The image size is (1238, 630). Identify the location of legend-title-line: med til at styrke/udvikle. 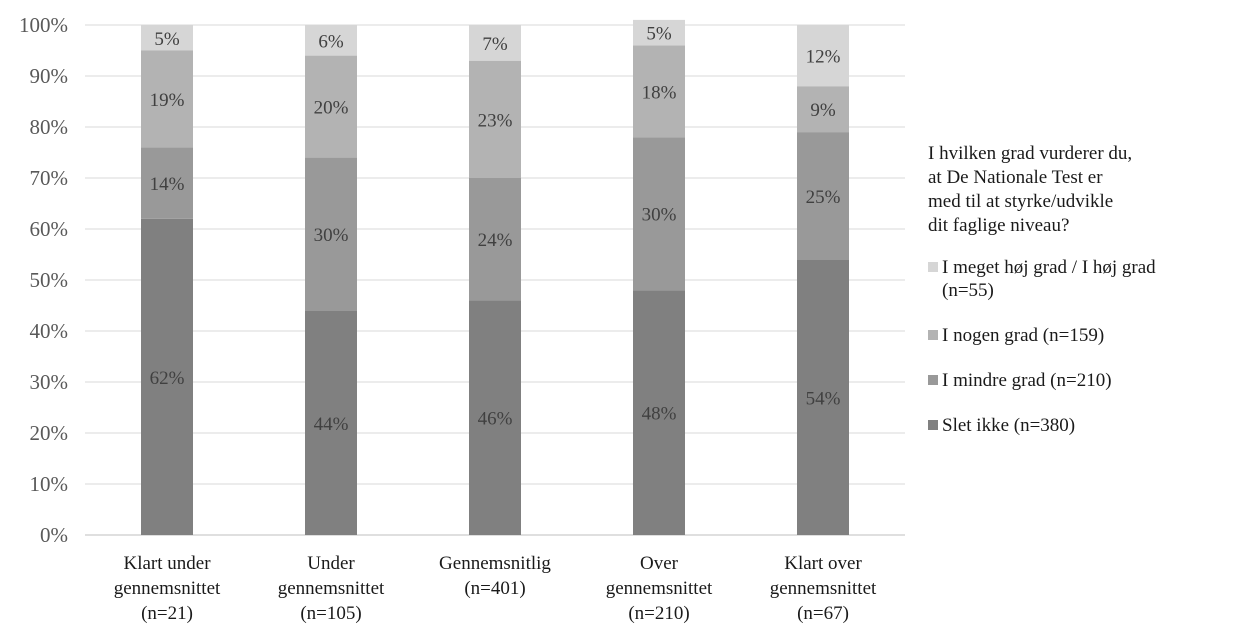
(1021, 201).